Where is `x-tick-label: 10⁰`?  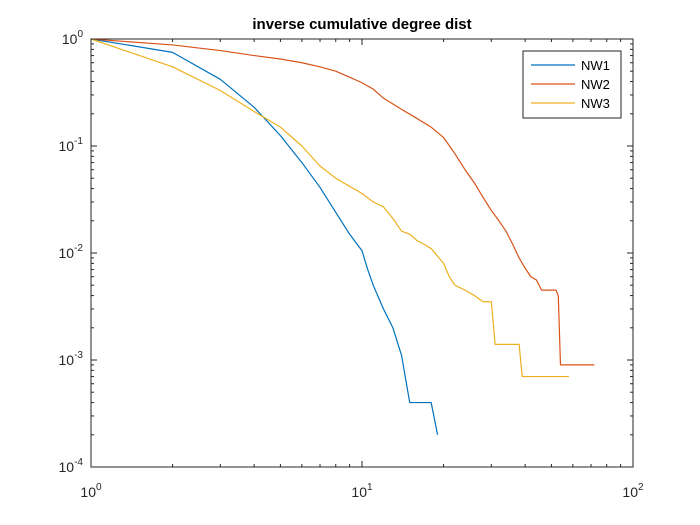 x-tick-label: 10⁰ is located at coordinates (91, 491).